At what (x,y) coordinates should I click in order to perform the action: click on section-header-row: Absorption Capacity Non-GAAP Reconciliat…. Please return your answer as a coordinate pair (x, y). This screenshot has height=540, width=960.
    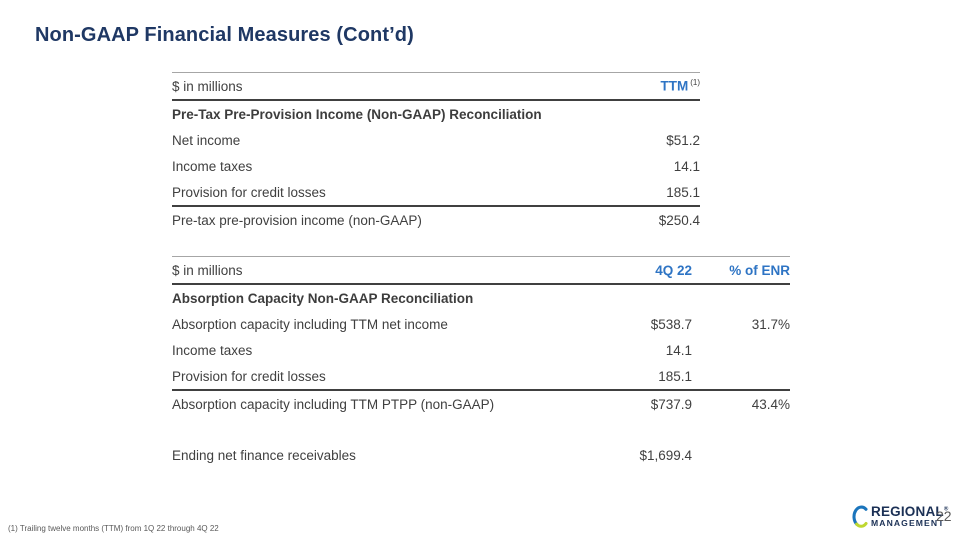
    Looking at the image, I should click on (481, 298).